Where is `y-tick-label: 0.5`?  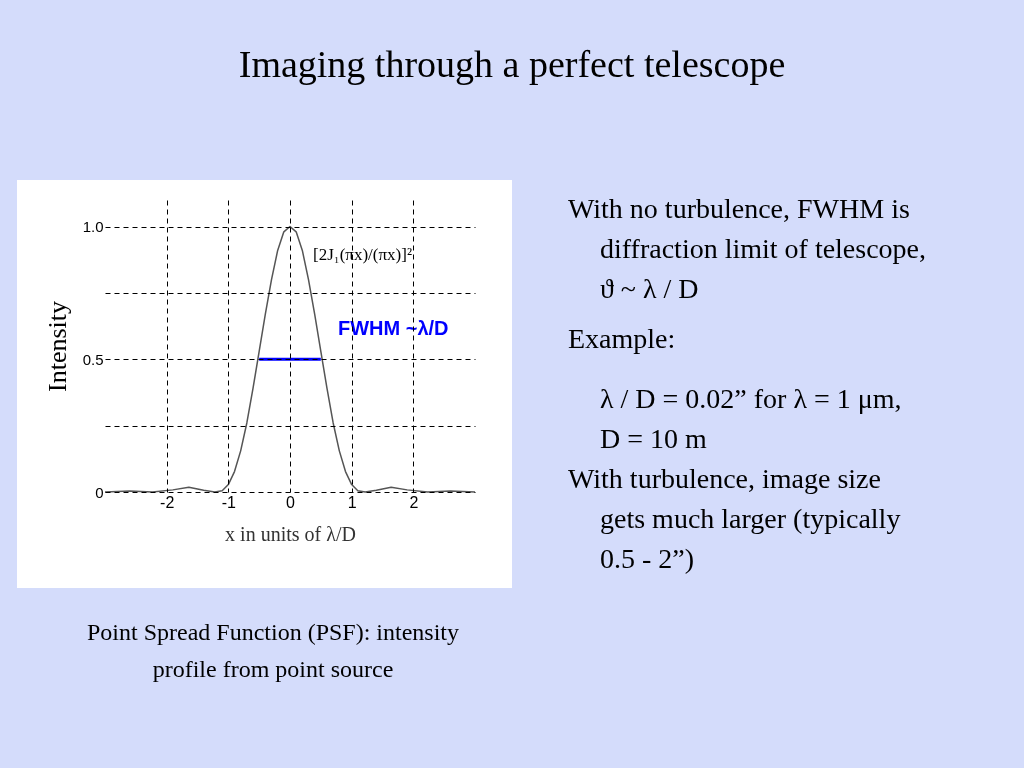 y-tick-label: 0.5 is located at coordinates (93, 359).